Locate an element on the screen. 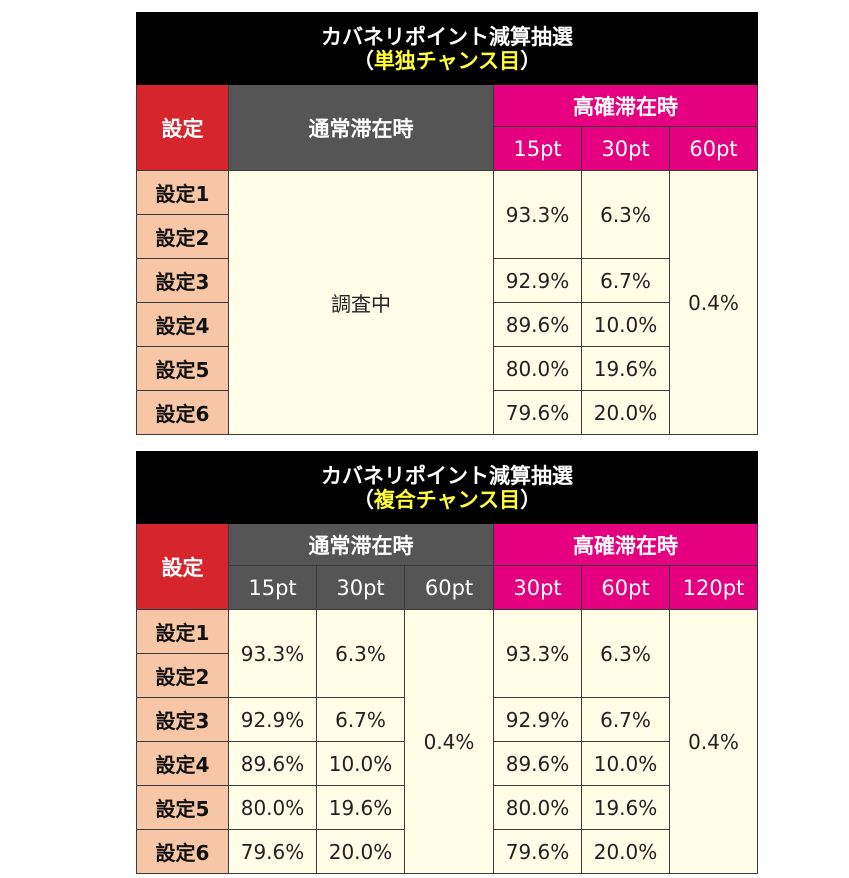 The height and width of the screenshot is (878, 849). table-title: カバネリポイント減算抽選 （単独チャンス目） is located at coordinates (447, 48).